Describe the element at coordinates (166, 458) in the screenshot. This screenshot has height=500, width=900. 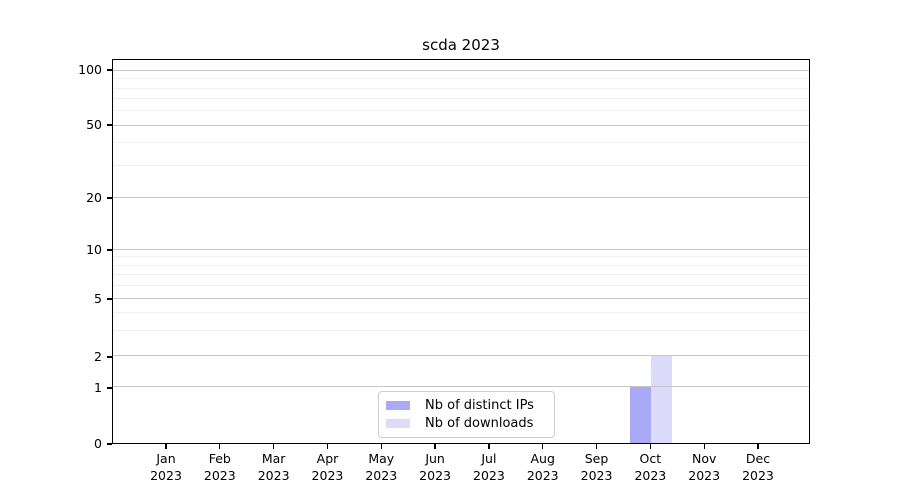
I see `x-tick-month: Jan` at that location.